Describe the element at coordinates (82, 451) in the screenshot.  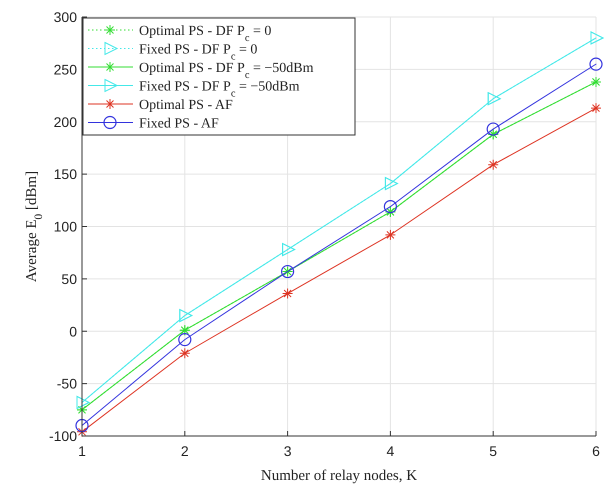
I see `x-tick-label: 1` at that location.